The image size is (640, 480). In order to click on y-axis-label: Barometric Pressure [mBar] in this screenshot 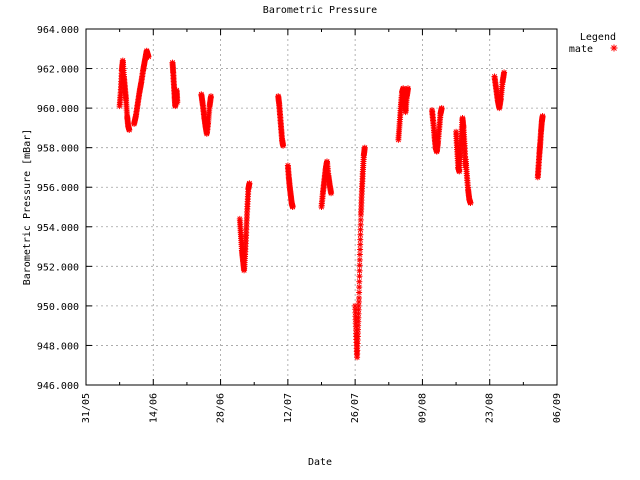, I will do `click(27, 207)`.